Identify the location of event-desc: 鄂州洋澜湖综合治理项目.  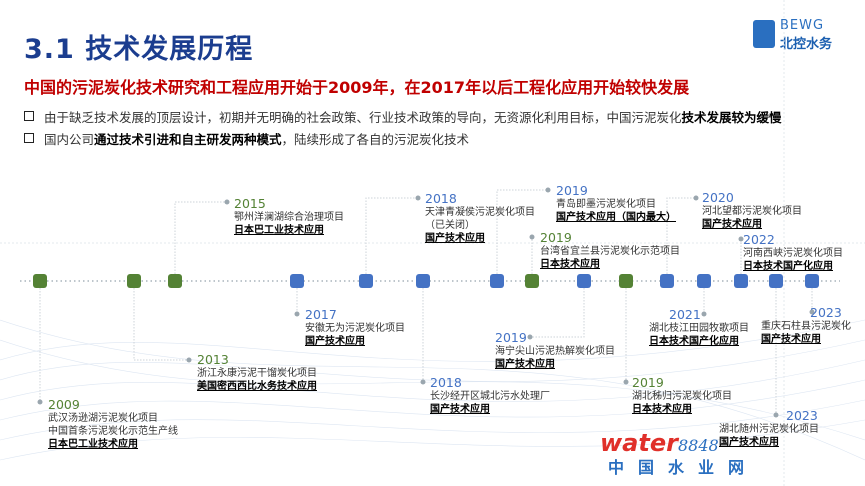
(289, 217).